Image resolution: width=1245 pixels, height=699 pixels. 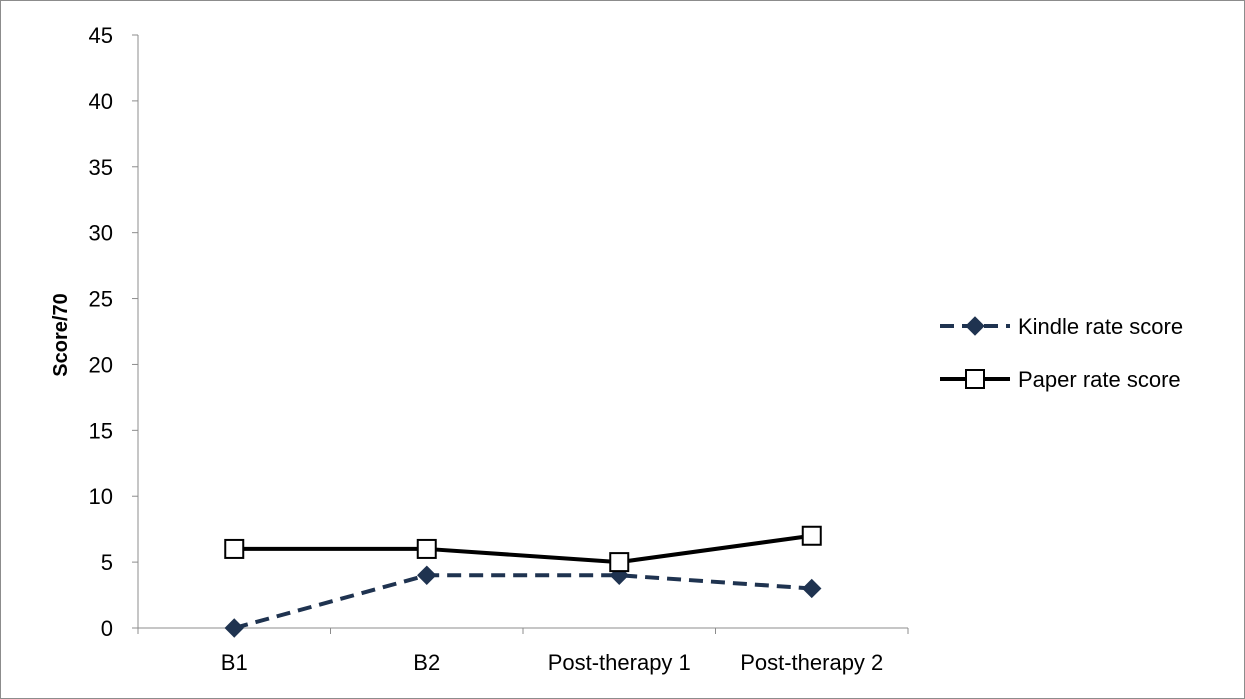 What do you see at coordinates (107, 628) in the screenshot?
I see `y-tick-label: 0` at bounding box center [107, 628].